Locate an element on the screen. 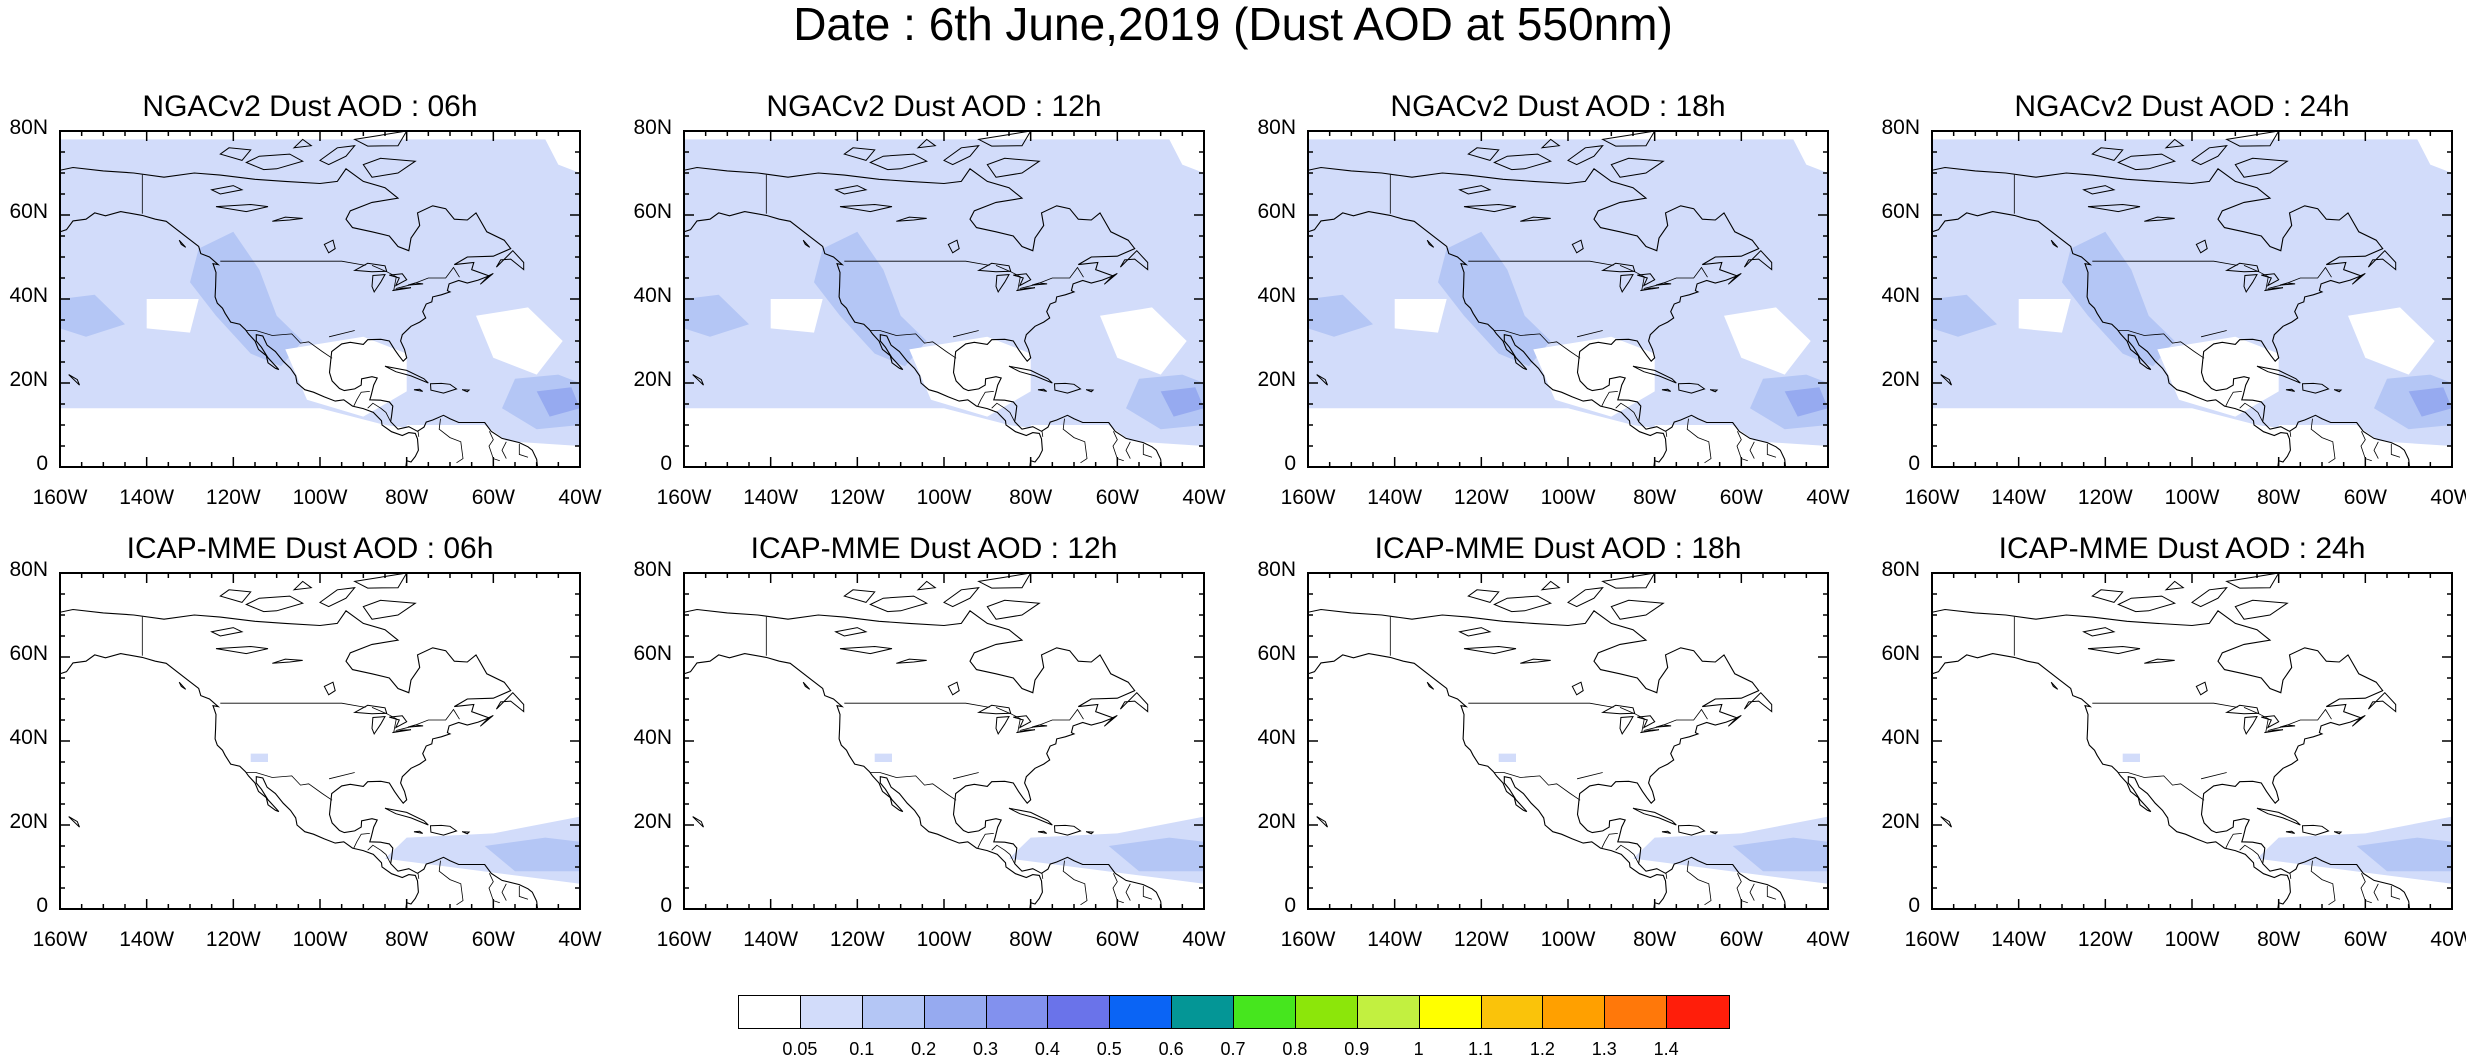  map-canvas is located at coordinates (1568, 741).